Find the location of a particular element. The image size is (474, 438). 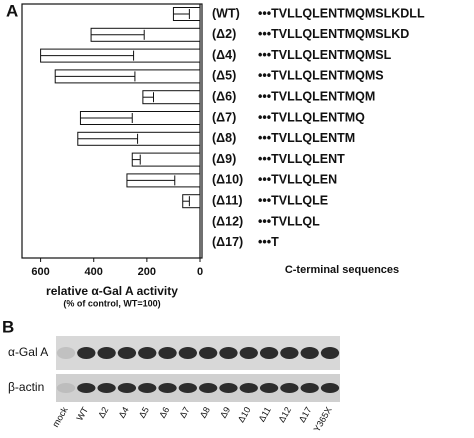

x-tick-label: 600 is located at coordinates (40, 272).